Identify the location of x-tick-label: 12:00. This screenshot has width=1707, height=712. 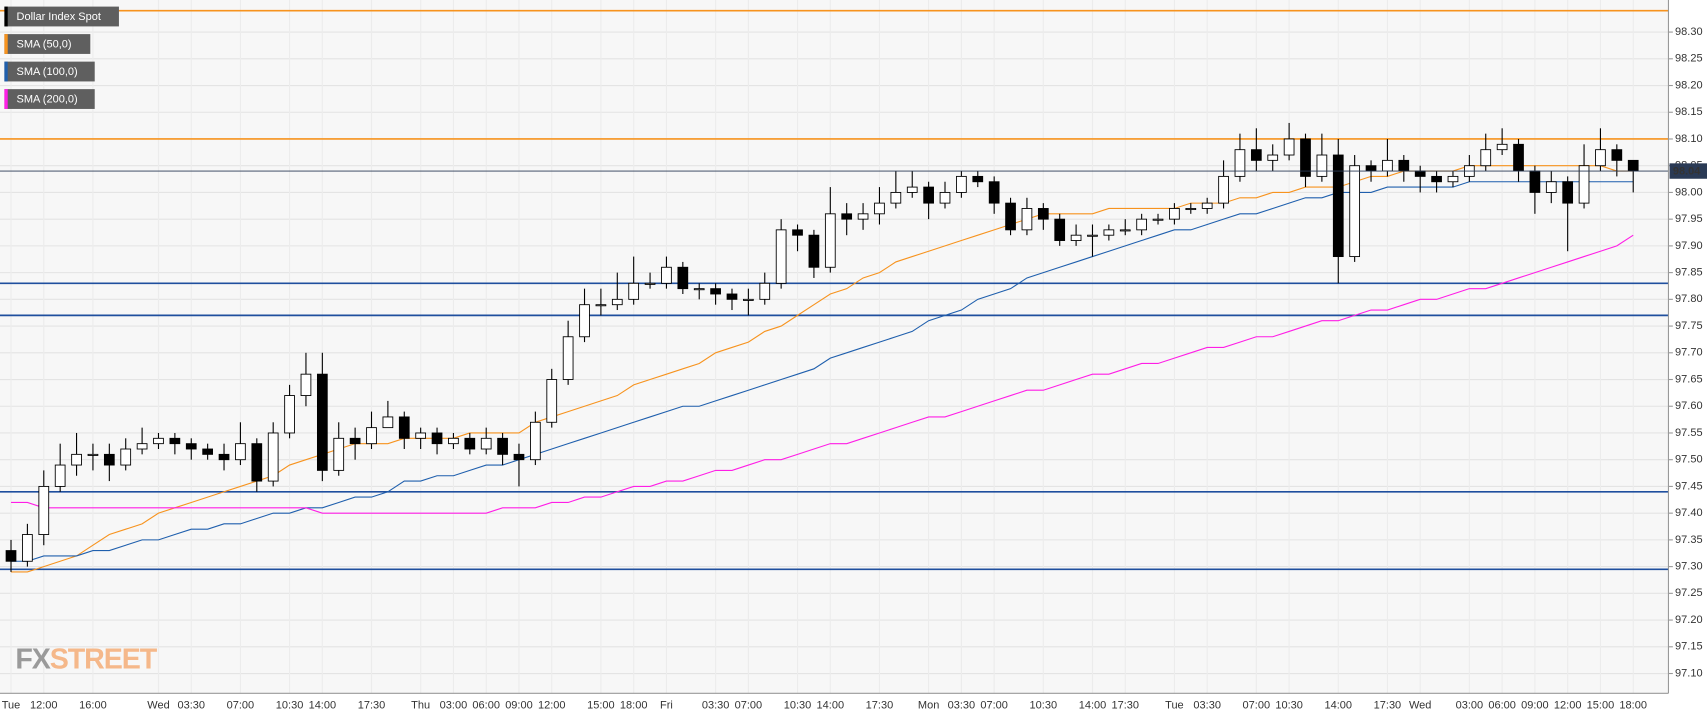
(44, 705).